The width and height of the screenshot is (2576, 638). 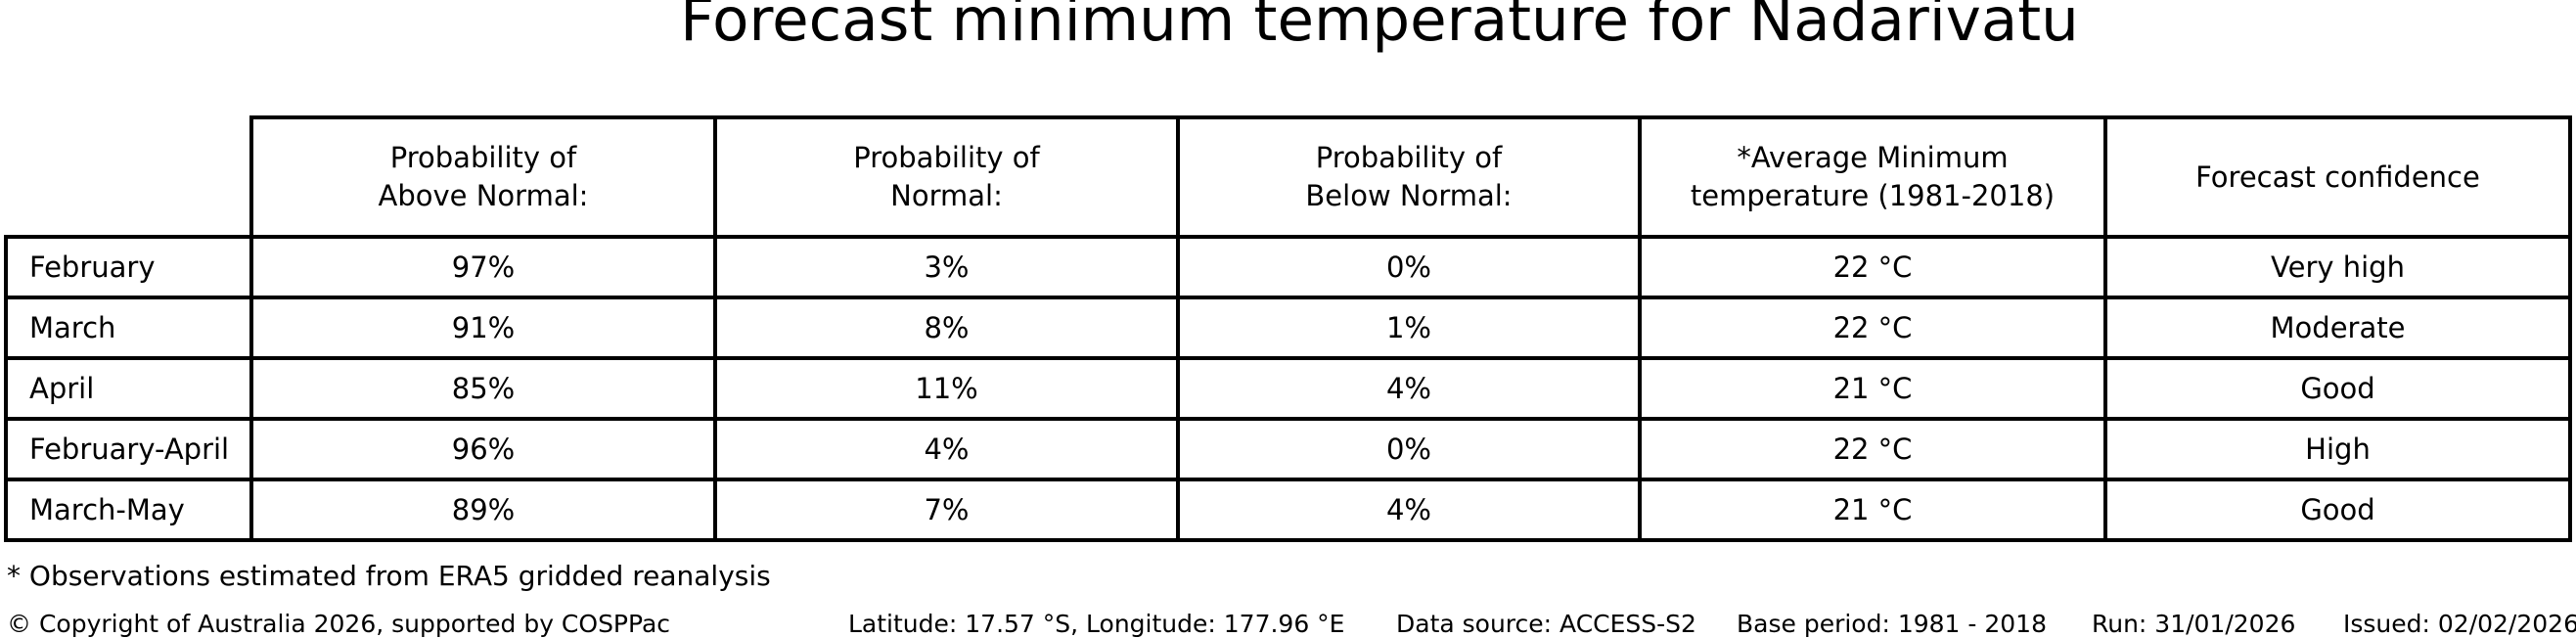 I want to click on row-label: February, so click(x=128, y=267).